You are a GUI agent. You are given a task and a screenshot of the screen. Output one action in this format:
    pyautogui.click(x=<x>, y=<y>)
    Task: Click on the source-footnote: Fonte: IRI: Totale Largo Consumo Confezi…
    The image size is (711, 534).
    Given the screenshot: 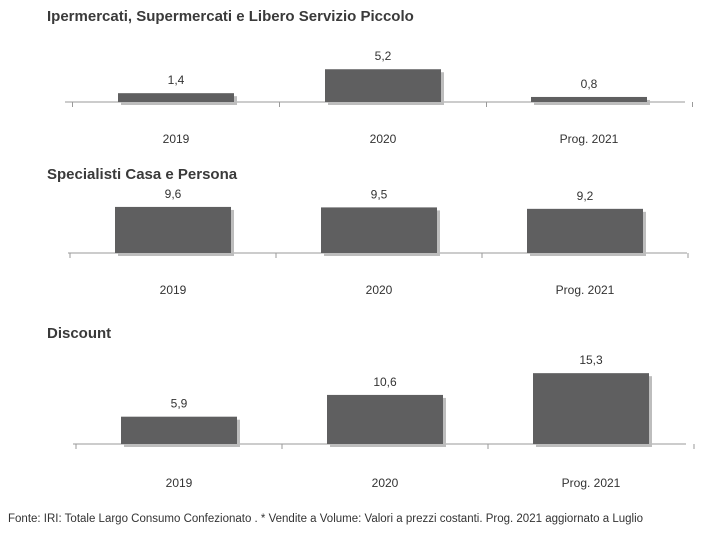 What is the action you would take?
    pyautogui.click(x=326, y=519)
    